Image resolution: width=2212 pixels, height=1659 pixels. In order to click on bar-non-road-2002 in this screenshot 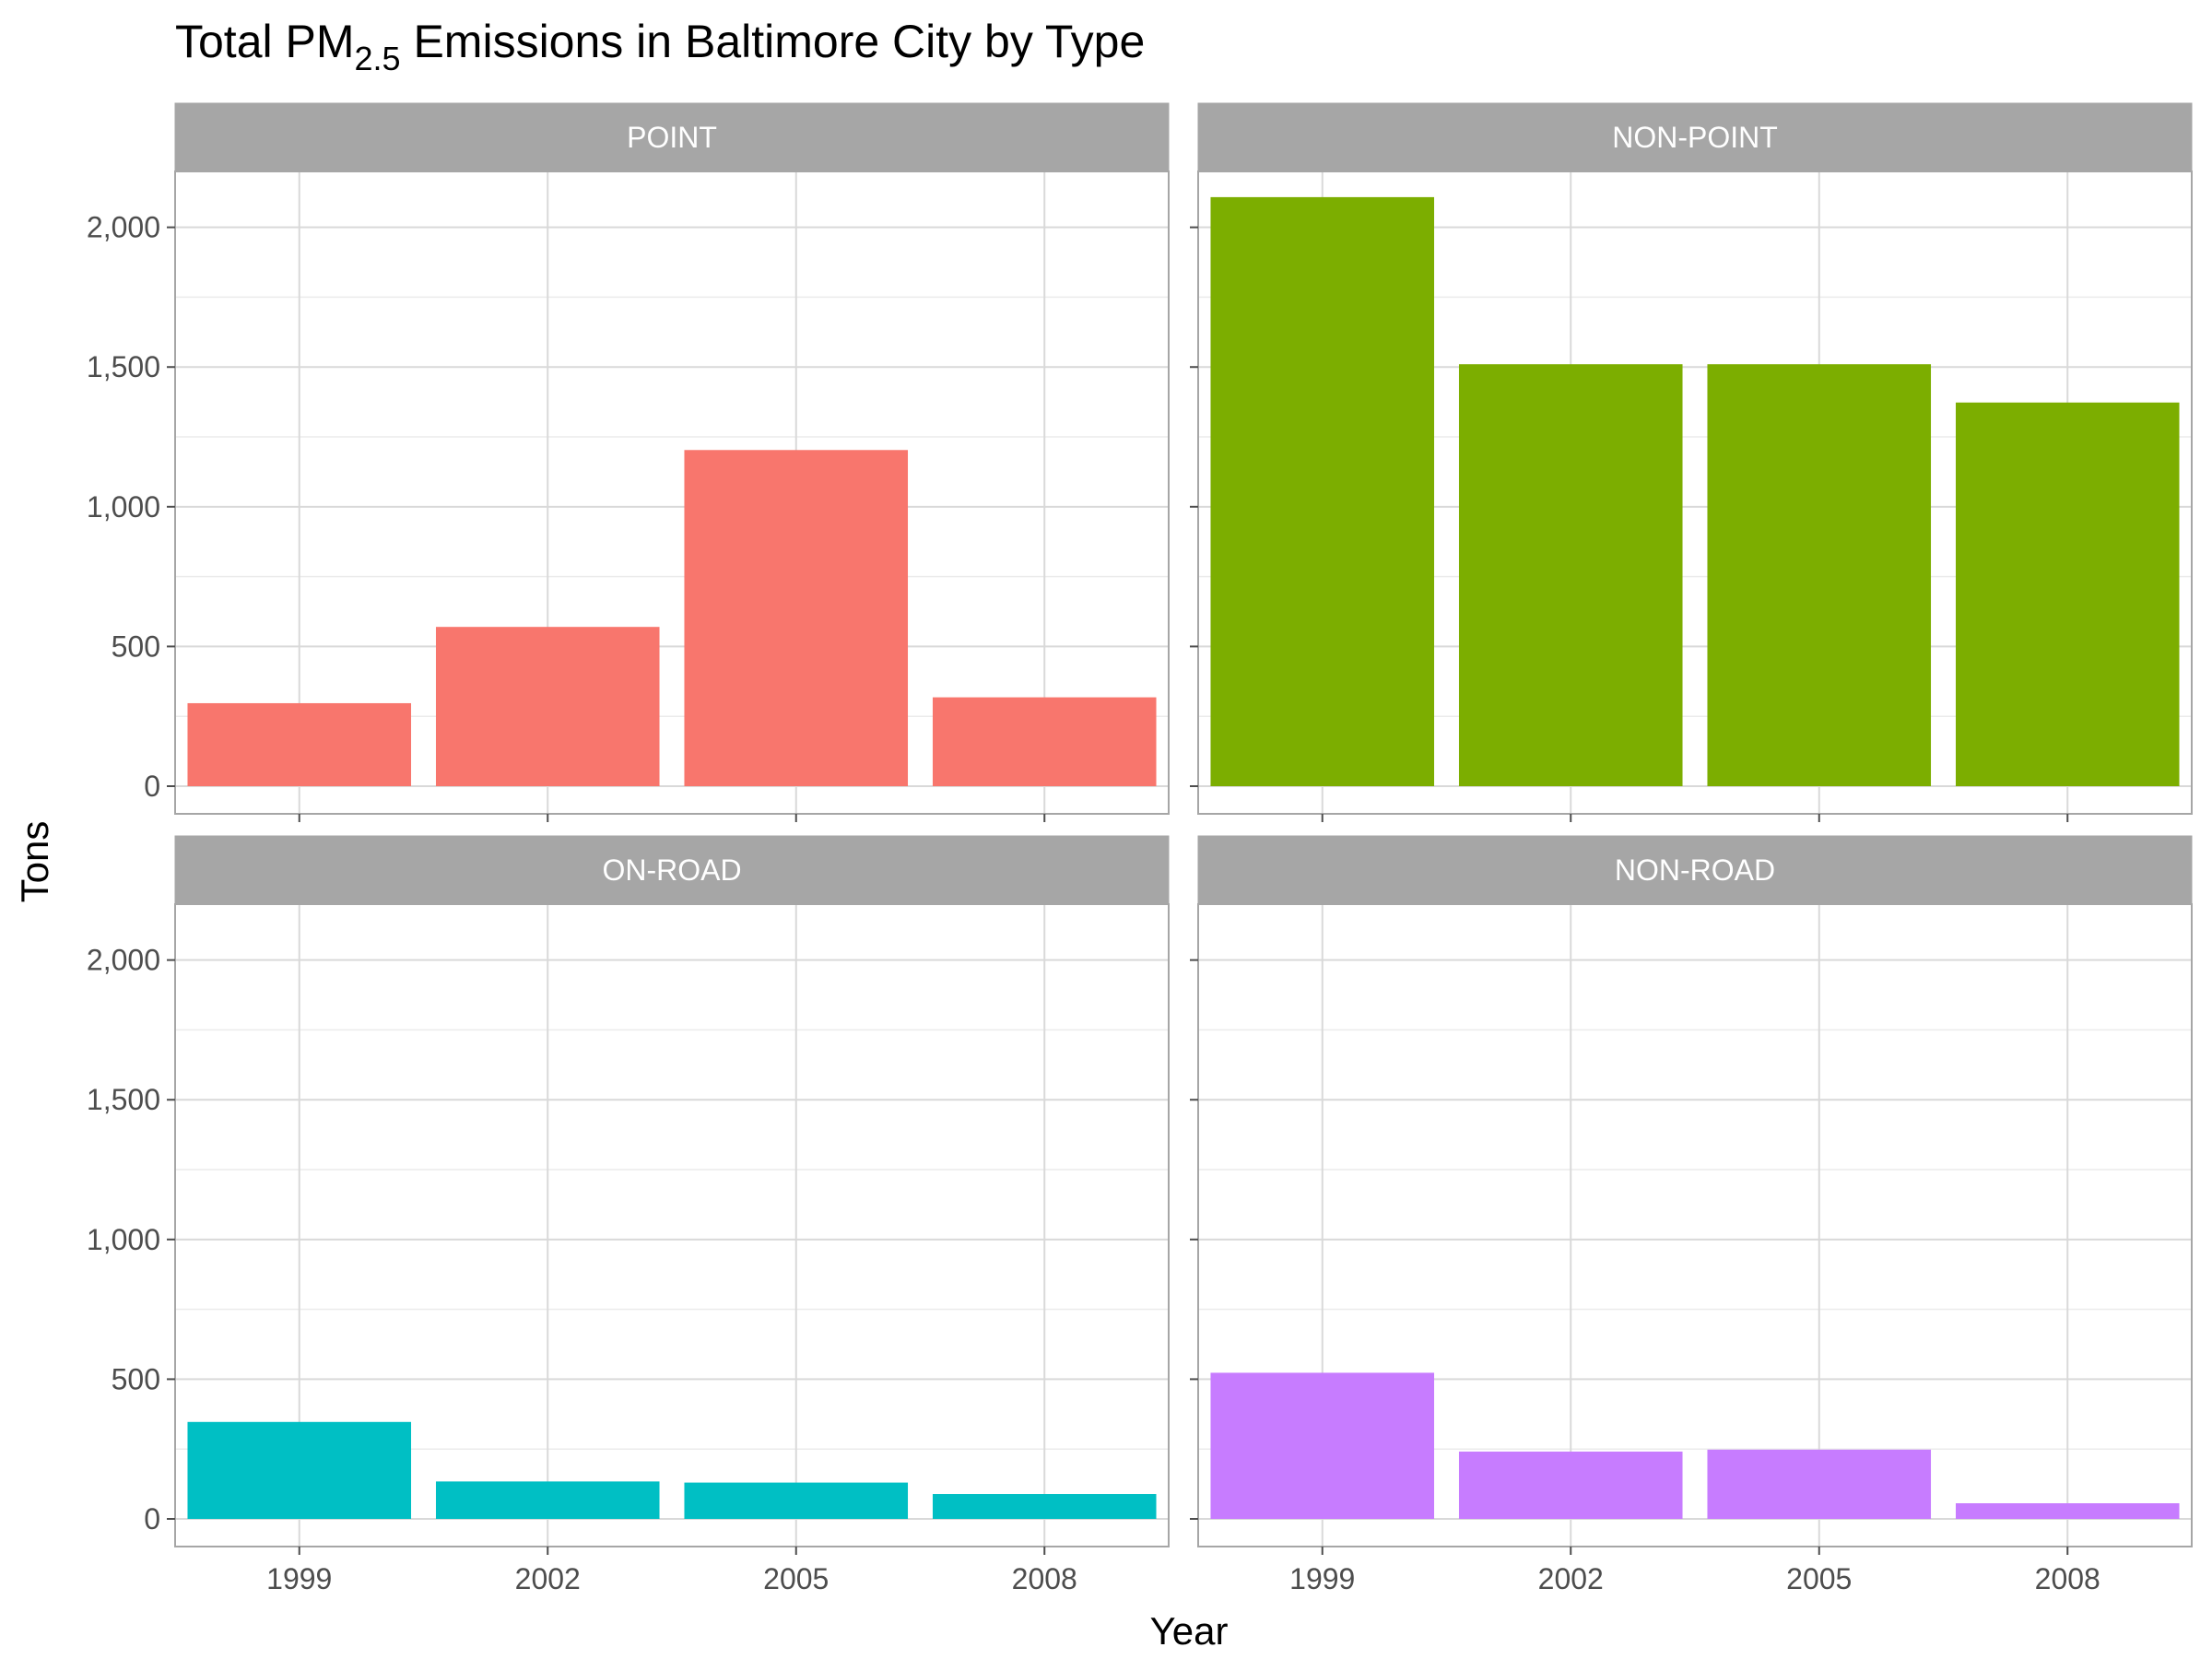, I will do `click(1570, 1485)`.